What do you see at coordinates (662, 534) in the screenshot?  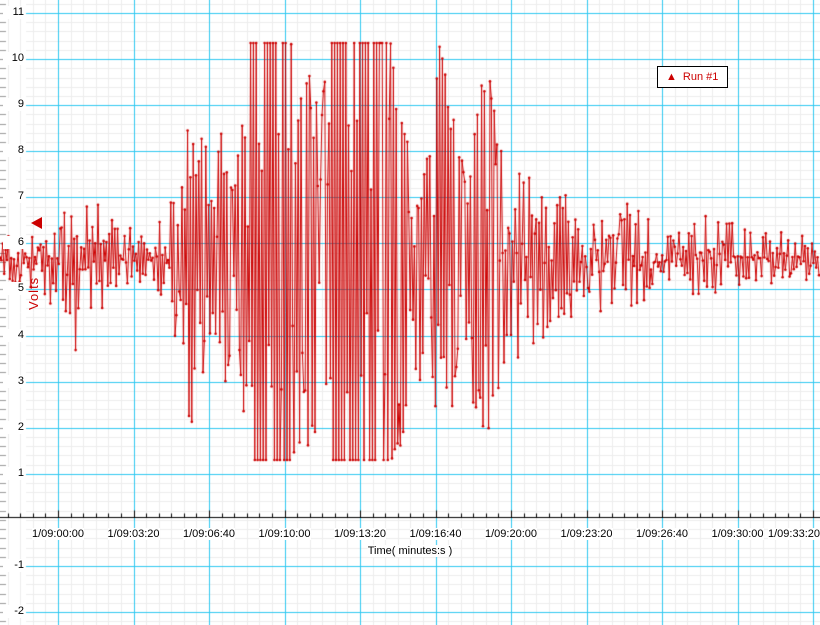 I see `x-tick-label: 1/09:26:40` at bounding box center [662, 534].